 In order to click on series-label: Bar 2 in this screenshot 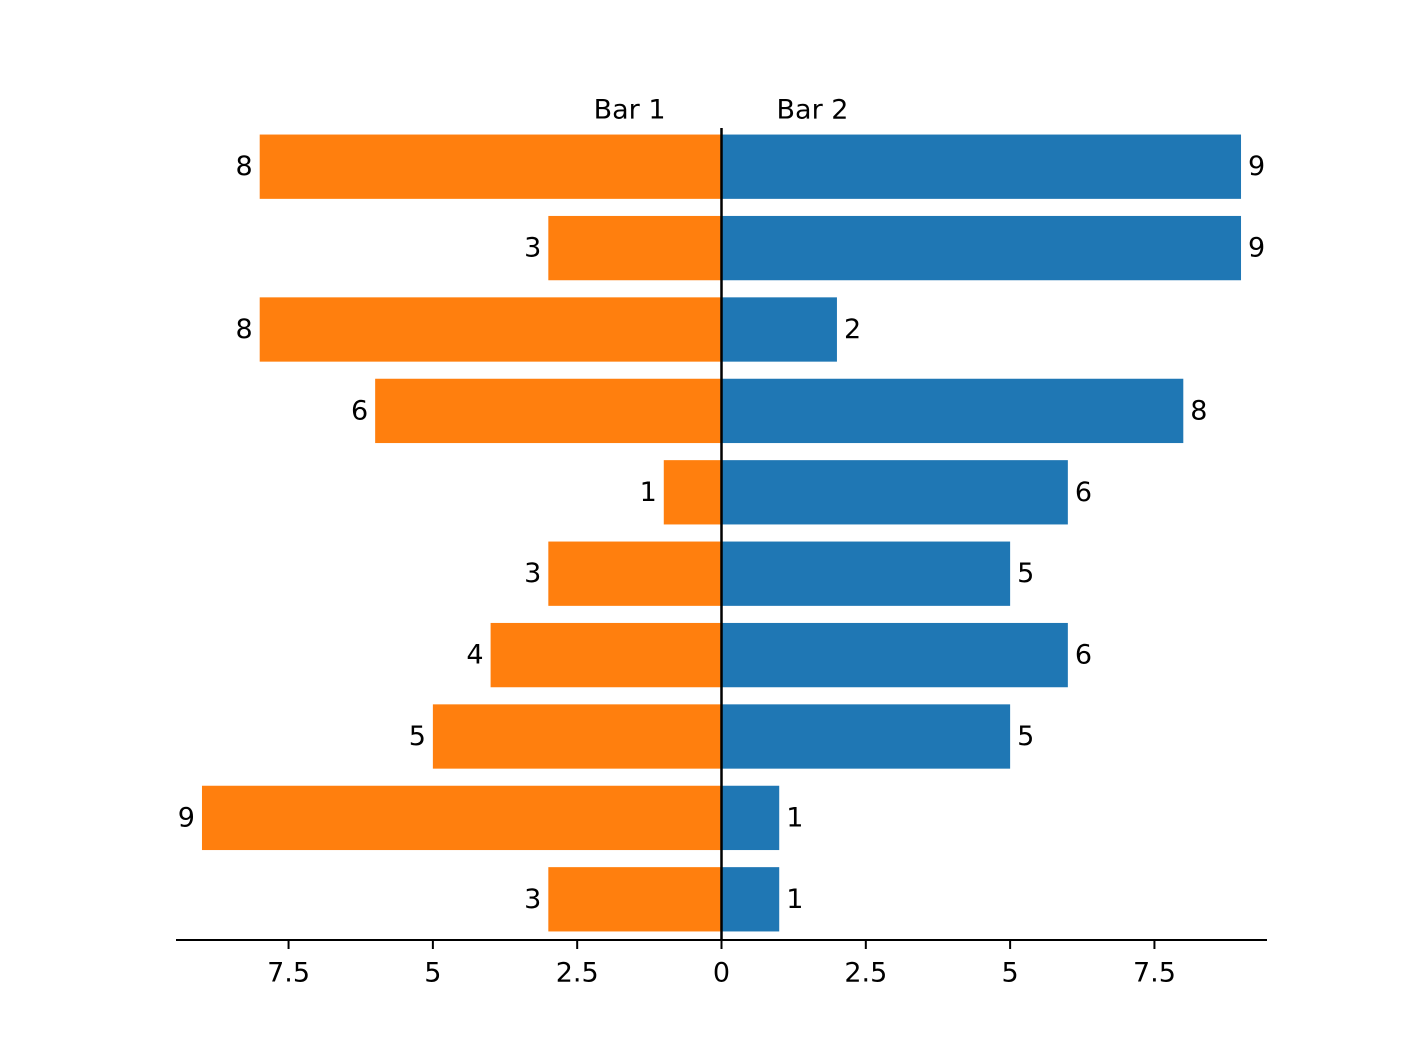, I will do `click(813, 110)`.